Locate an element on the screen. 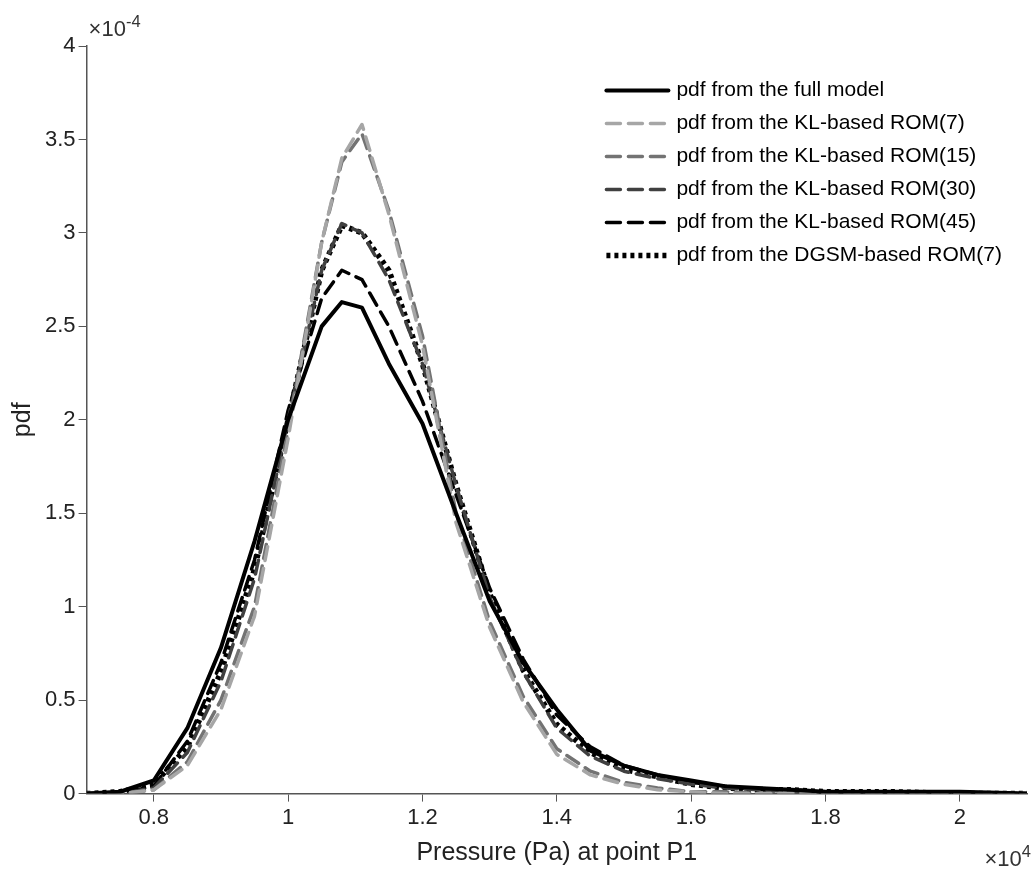 The width and height of the screenshot is (1034, 878). x-axis-title: Pressure (Pa) at point P1 is located at coordinates (557, 850).